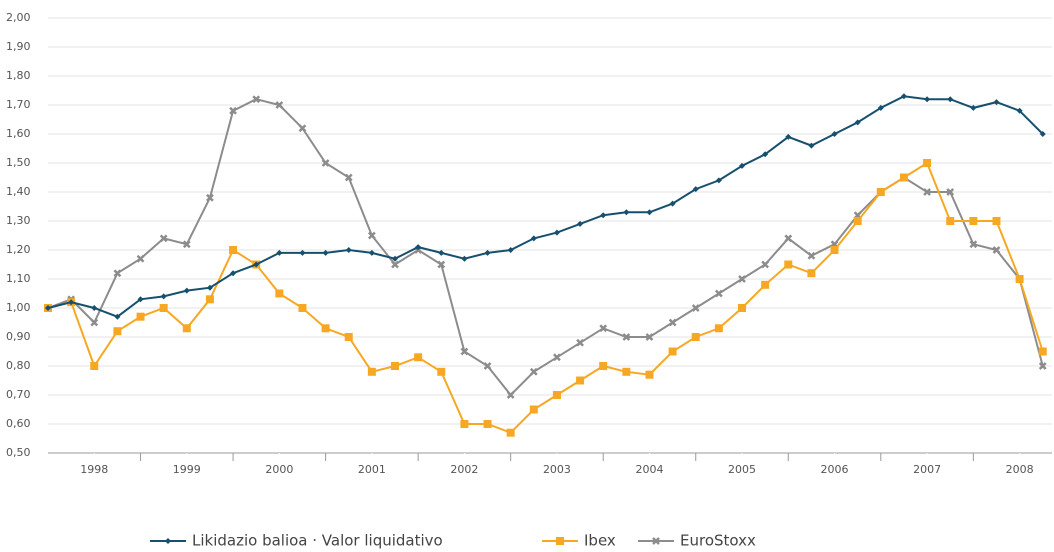 Image resolution: width=1054 pixels, height=552 pixels. What do you see at coordinates (18, 336) in the screenshot?
I see `y-tick-label: 0,90` at bounding box center [18, 336].